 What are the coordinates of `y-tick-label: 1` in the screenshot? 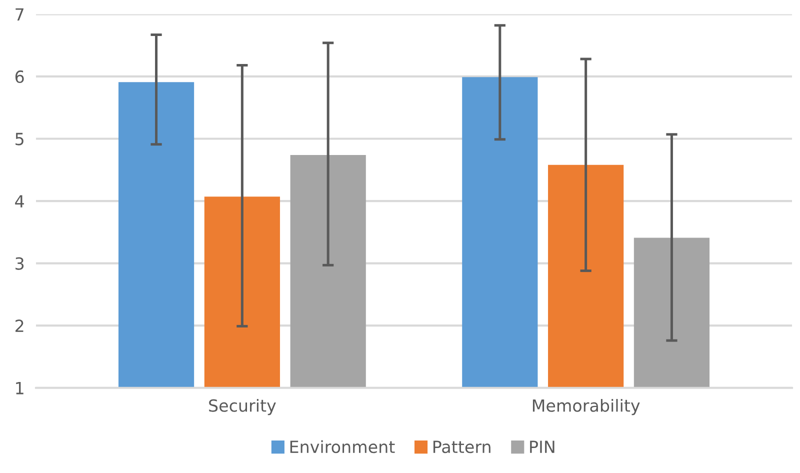 It's located at (20, 388).